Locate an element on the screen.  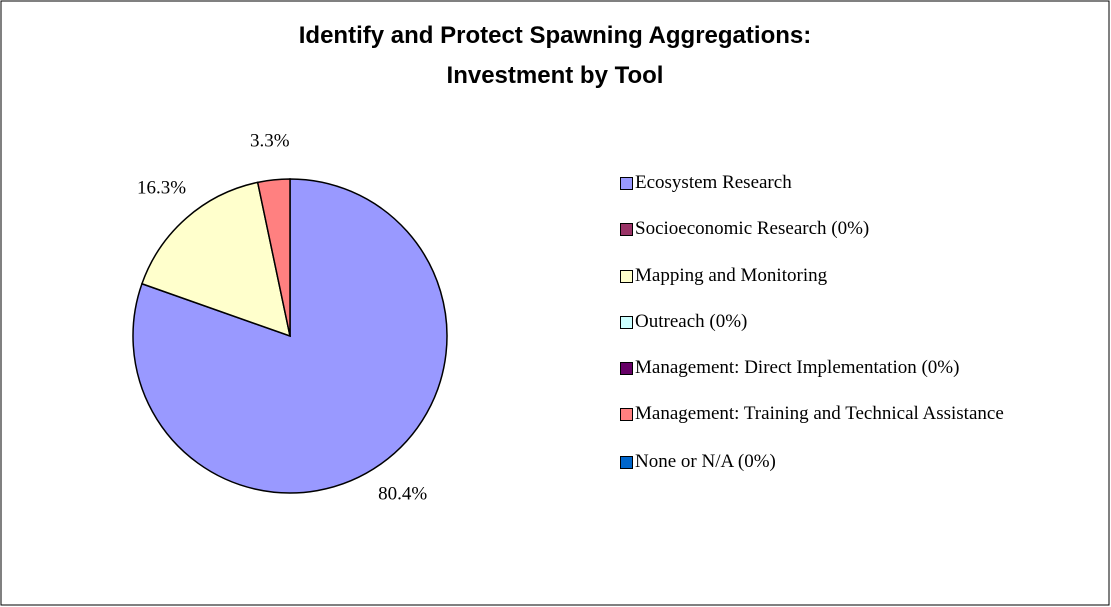
legend-item: Outreach (0%) is located at coordinates (837, 322).